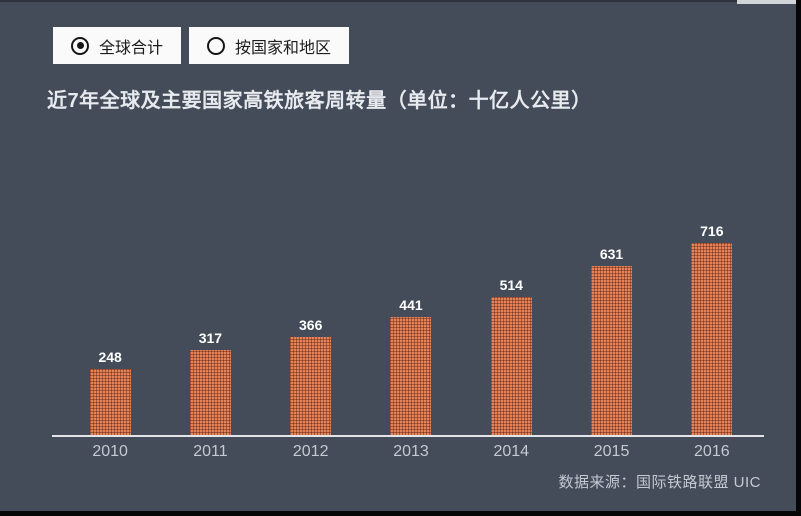 The image size is (801, 516). What do you see at coordinates (131, 48) in the screenshot?
I see `toggle-global-total-label: 全球合计` at bounding box center [131, 48].